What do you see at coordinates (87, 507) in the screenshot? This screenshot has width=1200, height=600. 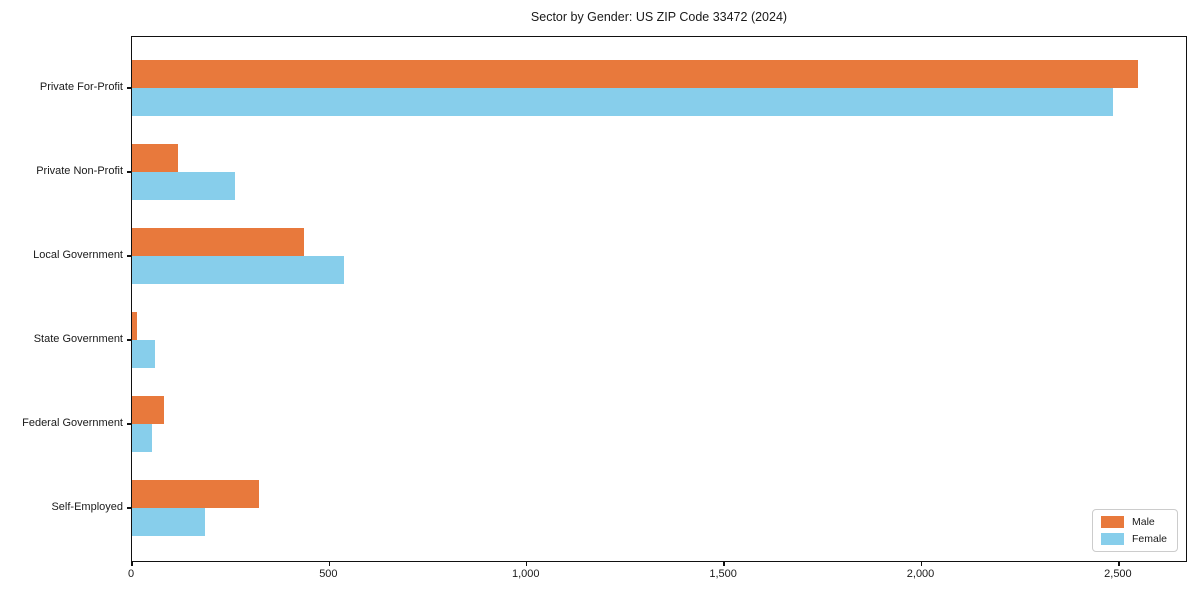 I see `y-tick-label: Self-Employed` at bounding box center [87, 507].